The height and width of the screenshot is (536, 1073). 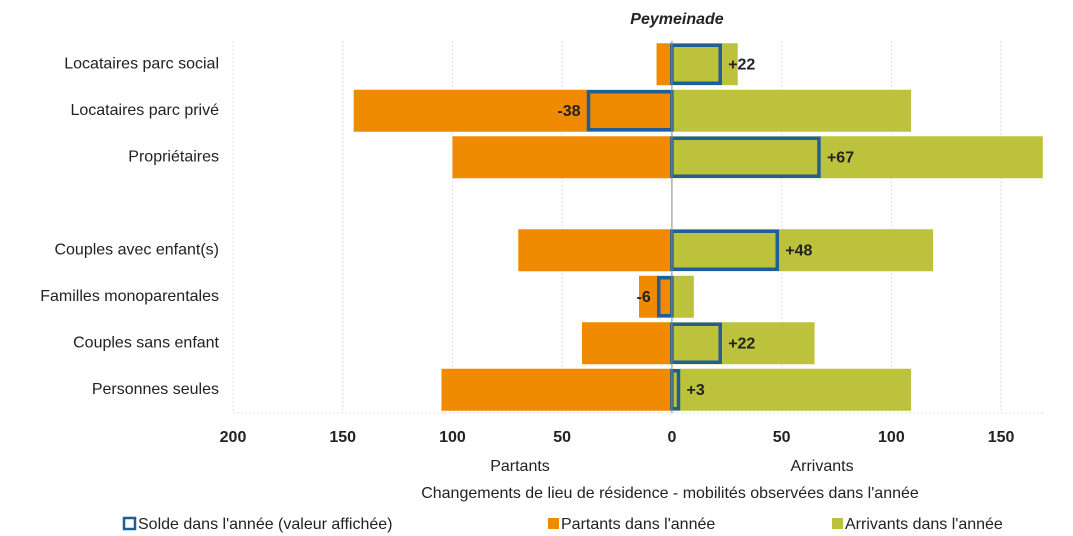 I want to click on y-tick-label: Locataires parc social, so click(x=141, y=63).